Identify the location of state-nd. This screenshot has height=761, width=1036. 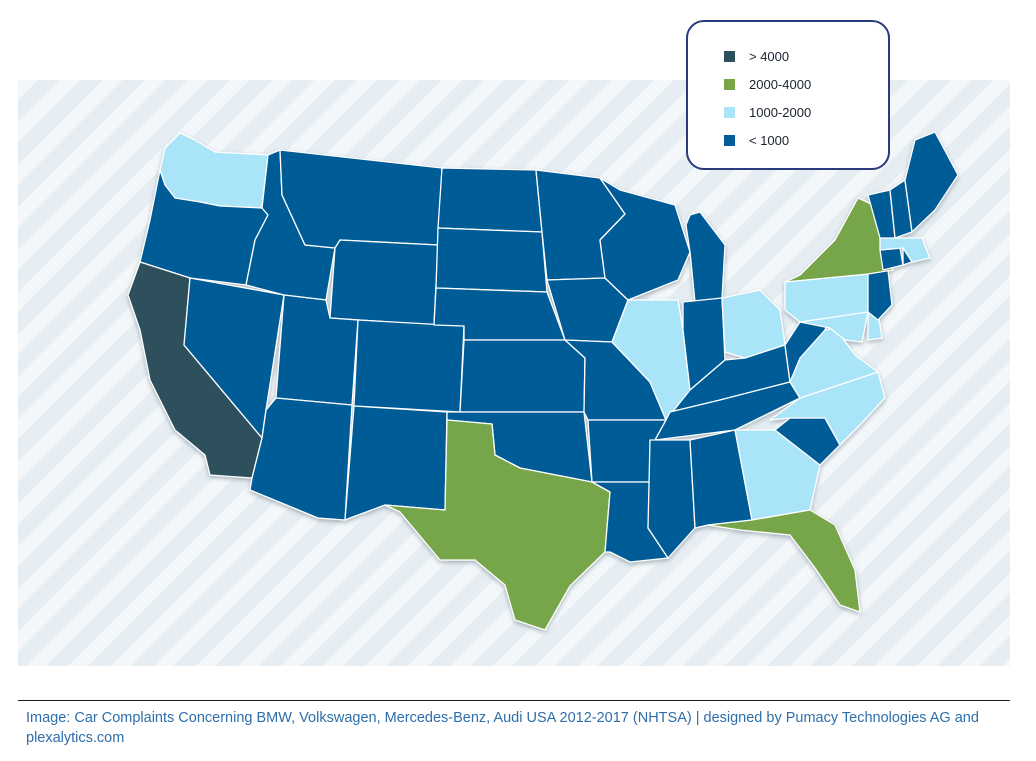
(490, 200).